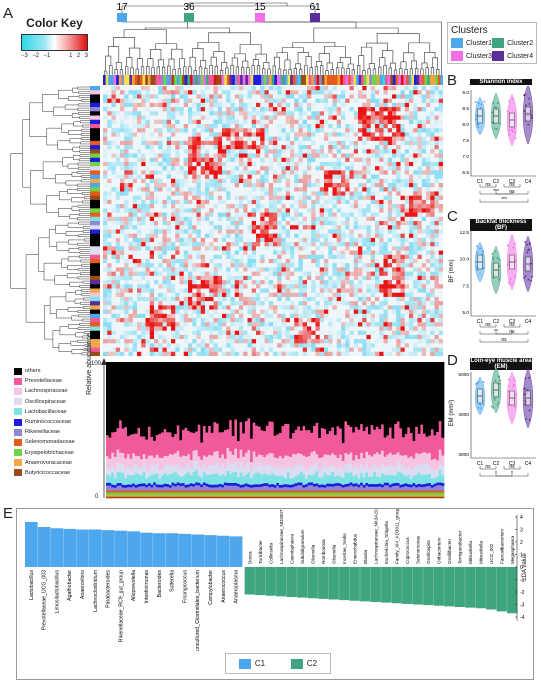 The width and height of the screenshot is (541, 685). Describe the element at coordinates (479, 56) in the screenshot. I see `cluster-legend-label: Cluster3` at that location.